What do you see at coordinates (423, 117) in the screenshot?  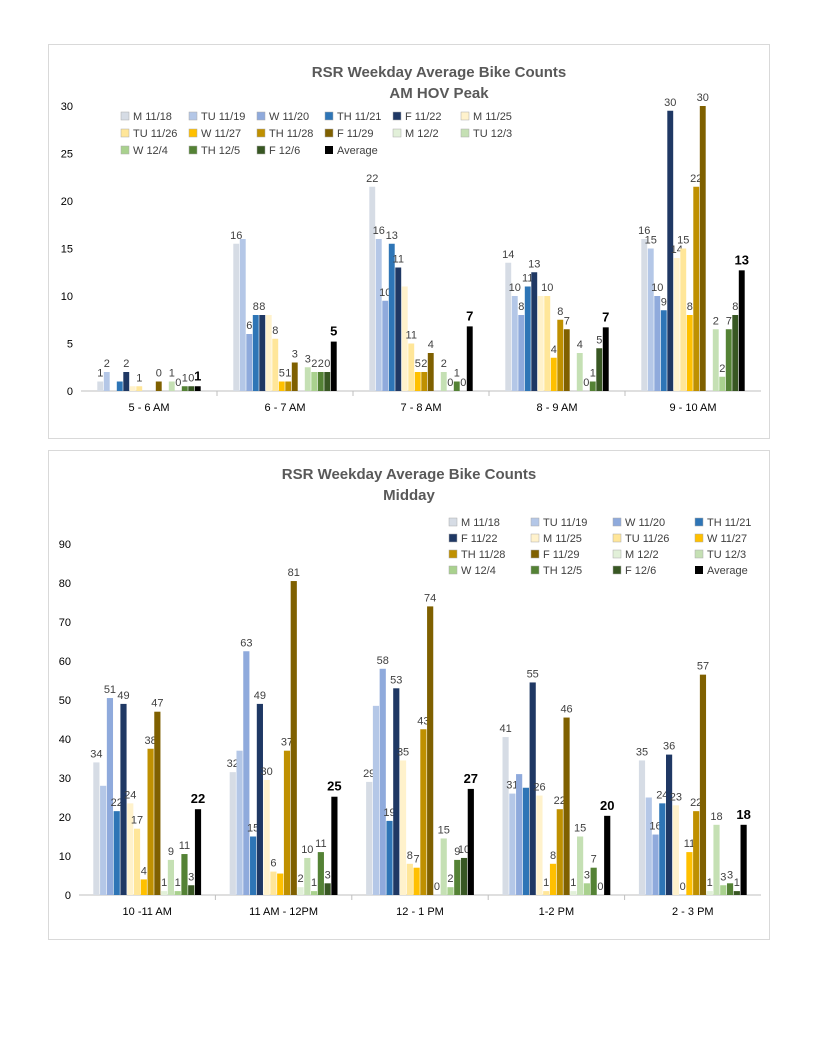 I see `am-legend-label: F 11/22` at bounding box center [423, 117].